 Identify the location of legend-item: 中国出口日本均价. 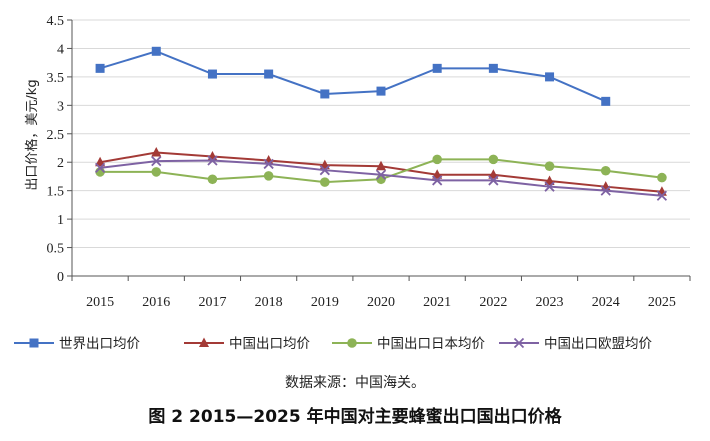
(408, 344).